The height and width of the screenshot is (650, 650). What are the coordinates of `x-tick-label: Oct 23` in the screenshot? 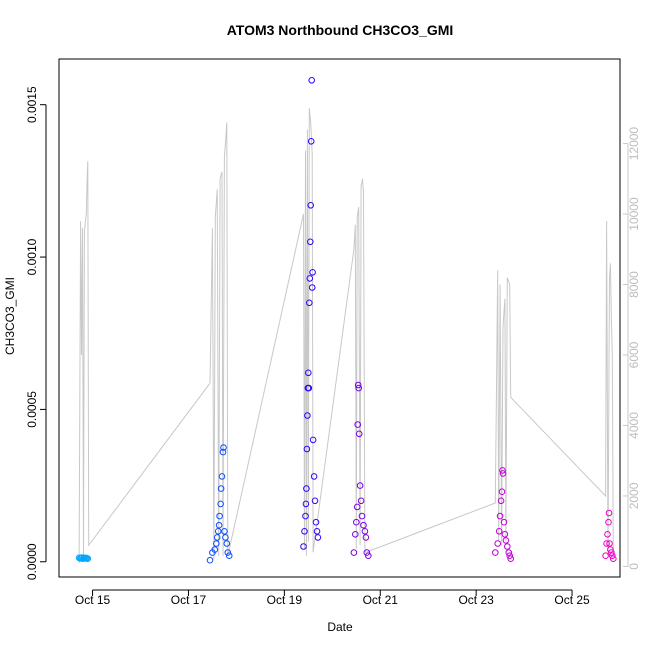 It's located at (476, 600).